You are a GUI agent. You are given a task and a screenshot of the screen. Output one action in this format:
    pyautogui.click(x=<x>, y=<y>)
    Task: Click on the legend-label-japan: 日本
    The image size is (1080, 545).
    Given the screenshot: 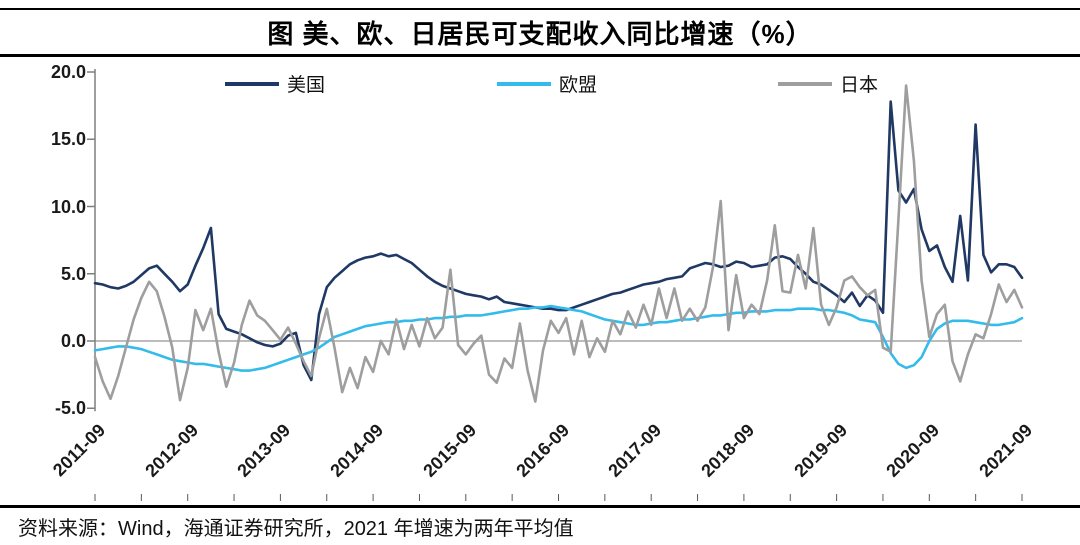 What is the action you would take?
    pyautogui.click(x=859, y=85)
    